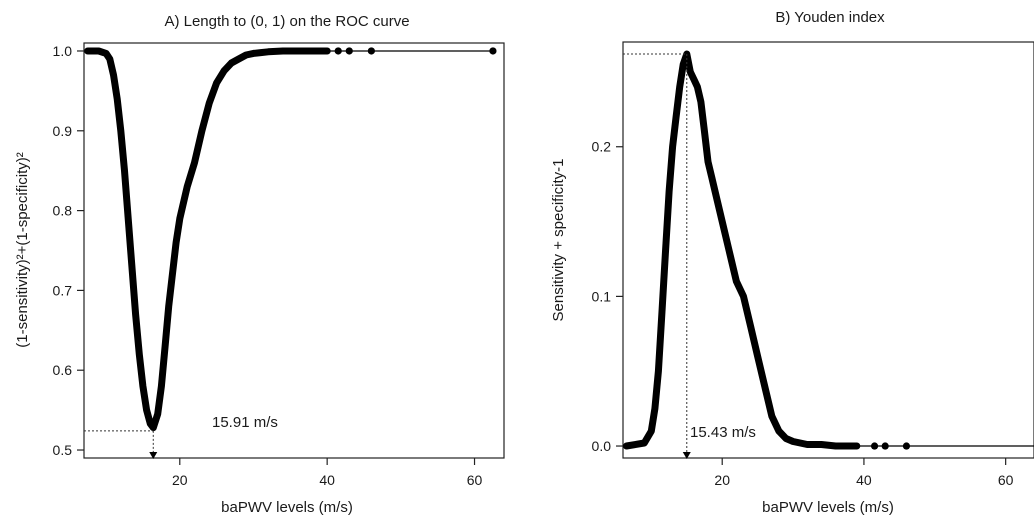 The width and height of the screenshot is (1034, 520). What do you see at coordinates (657, 256) in the screenshot?
I see `panel-b-cutoff-marker` at bounding box center [657, 256].